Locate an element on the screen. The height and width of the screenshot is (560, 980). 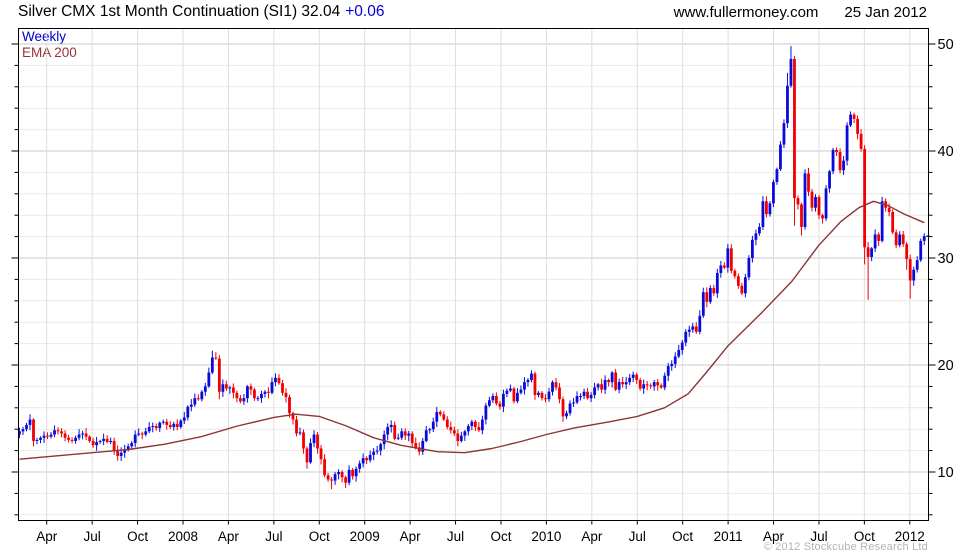
y-axis-label: 10 is located at coordinates (946, 473).